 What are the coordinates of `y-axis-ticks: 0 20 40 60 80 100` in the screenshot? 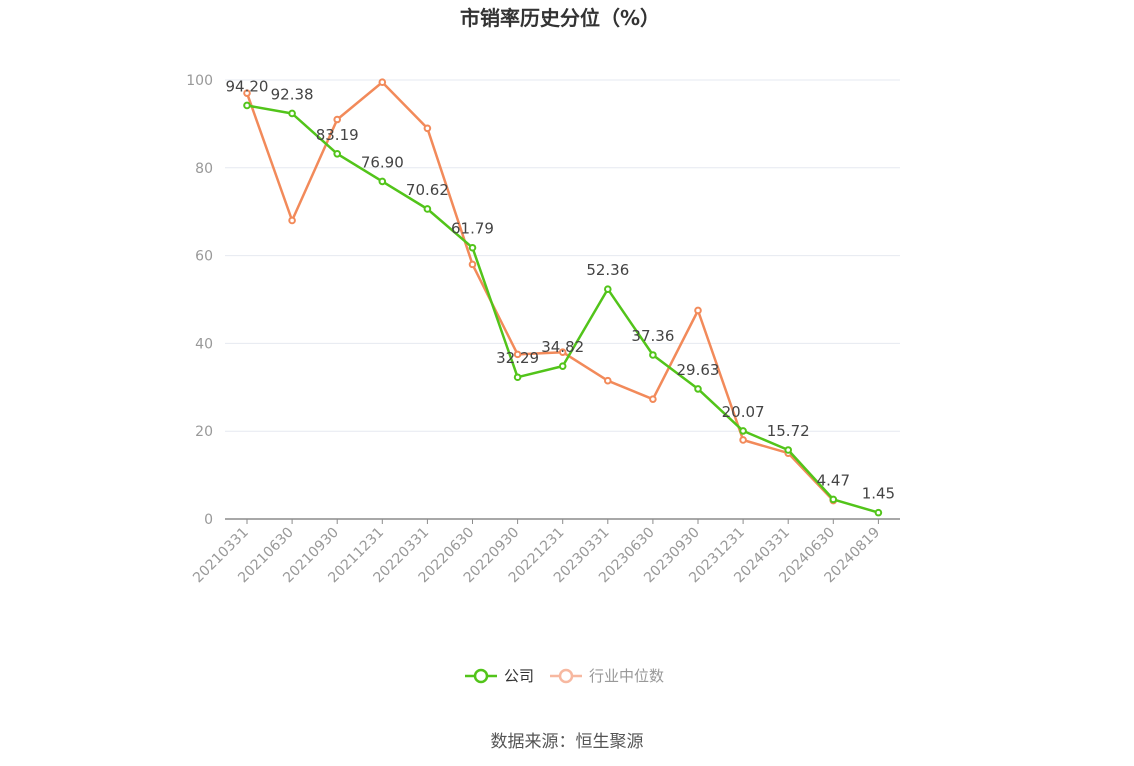 It's located at (199, 300).